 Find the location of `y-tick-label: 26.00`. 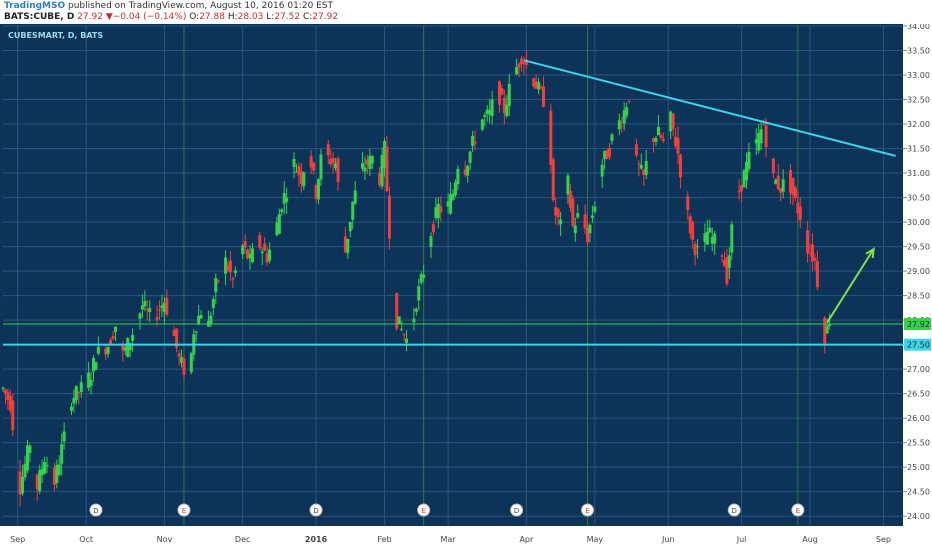

y-tick-label: 26.00 is located at coordinates (918, 418).